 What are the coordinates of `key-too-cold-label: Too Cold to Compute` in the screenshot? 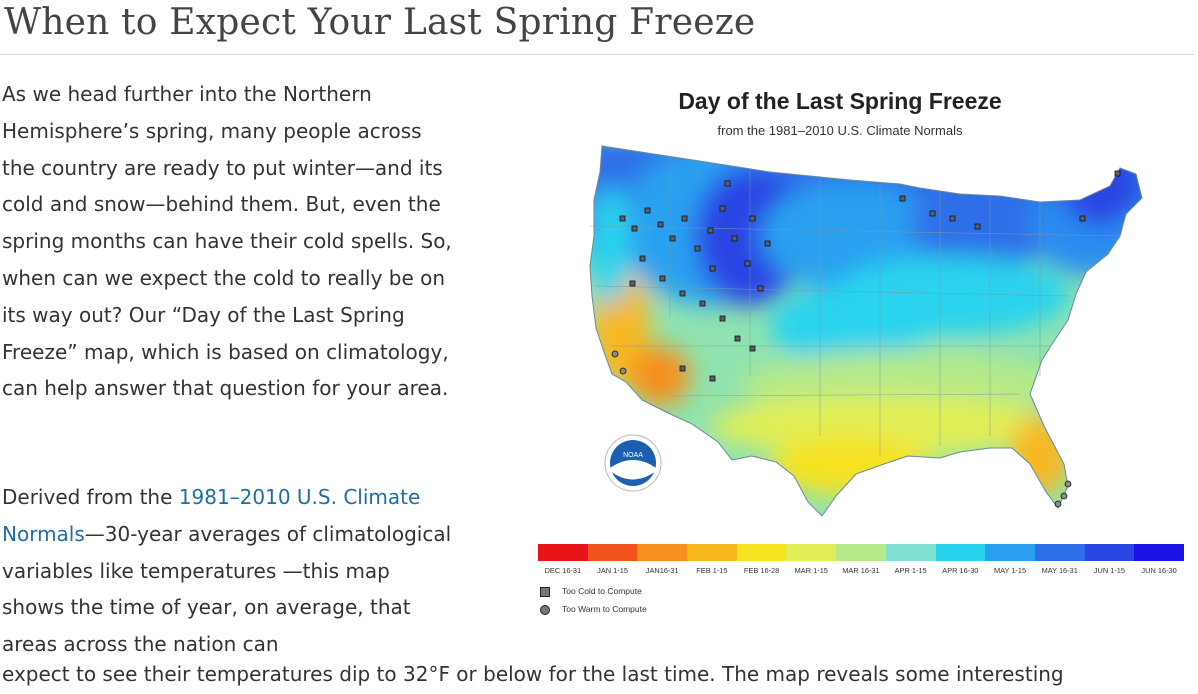 It's located at (602, 591).